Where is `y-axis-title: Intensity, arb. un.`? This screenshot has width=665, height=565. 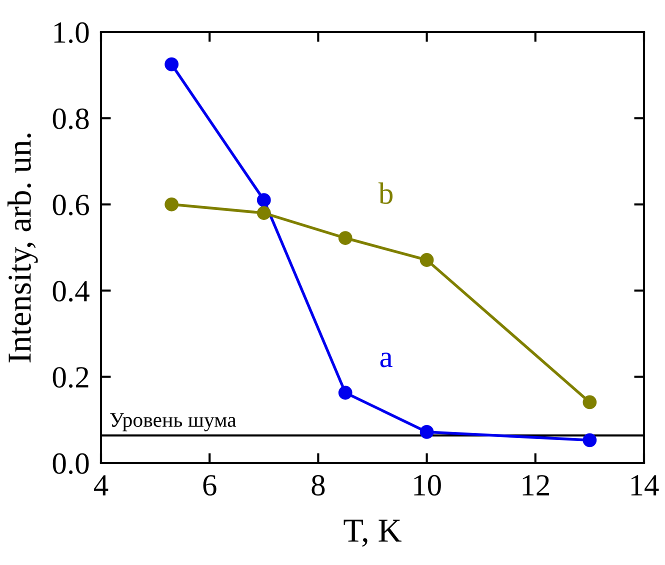
y-axis-title: Intensity, arb. un. is located at coordinates (22, 248).